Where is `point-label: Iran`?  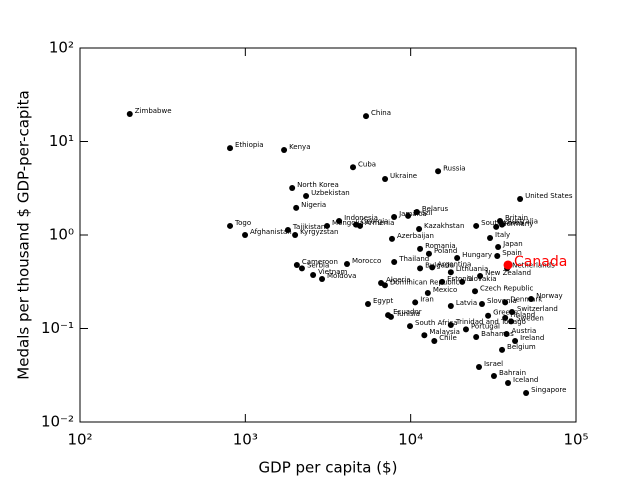
point-label: Iran is located at coordinates (427, 299).